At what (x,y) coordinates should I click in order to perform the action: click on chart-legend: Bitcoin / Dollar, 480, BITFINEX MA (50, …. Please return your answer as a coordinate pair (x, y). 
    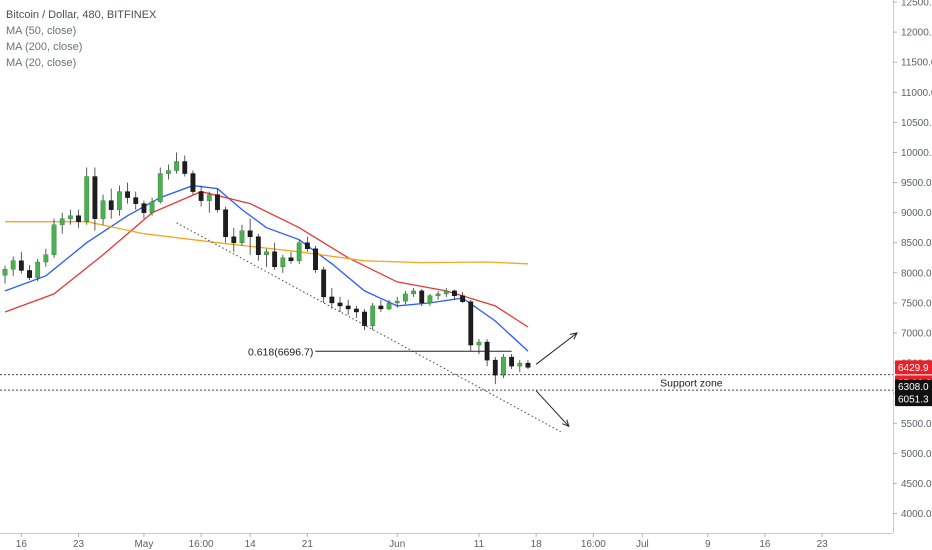
    Looking at the image, I should click on (81, 39).